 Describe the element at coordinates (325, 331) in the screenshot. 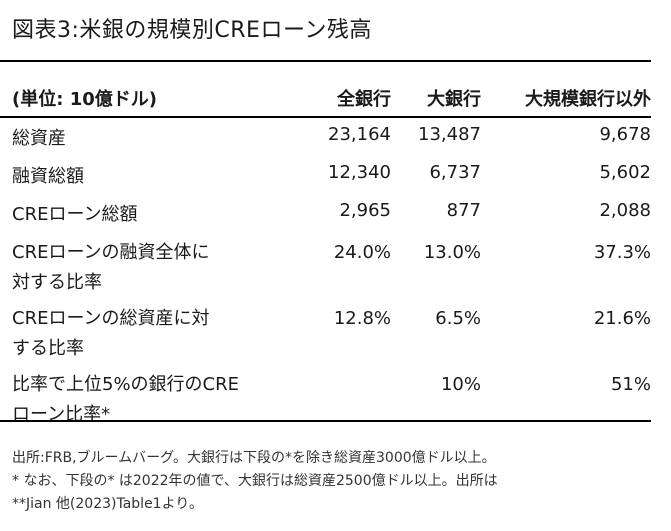

I see `table-row: CREローンの総資産に対 する比率 12.8% 6.5% 21.6%` at that location.